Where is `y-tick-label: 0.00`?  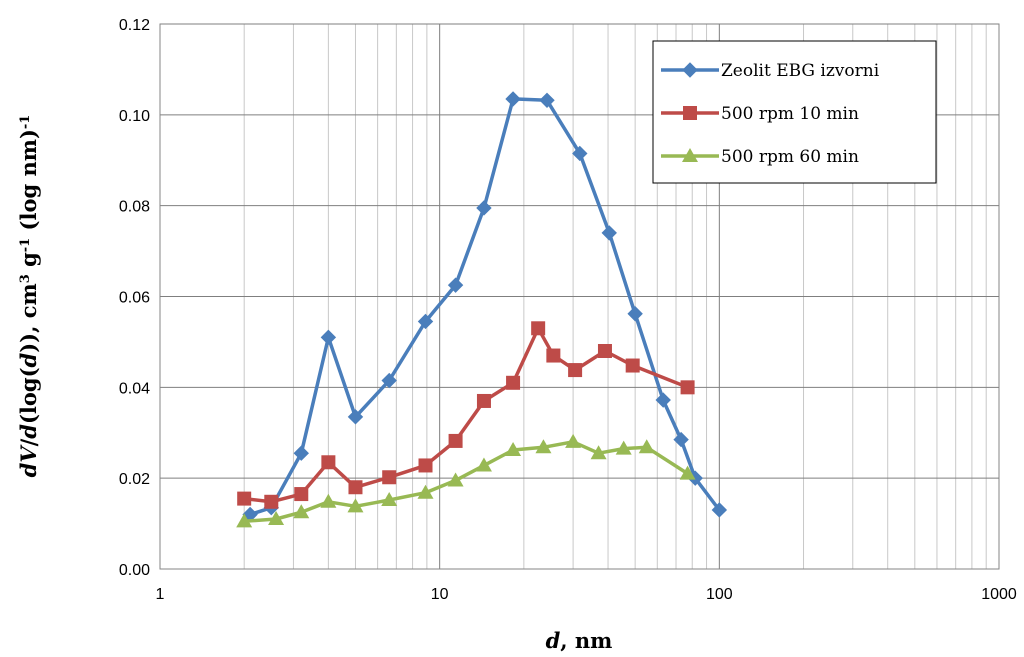 y-tick-label: 0.00 is located at coordinates (134, 570).